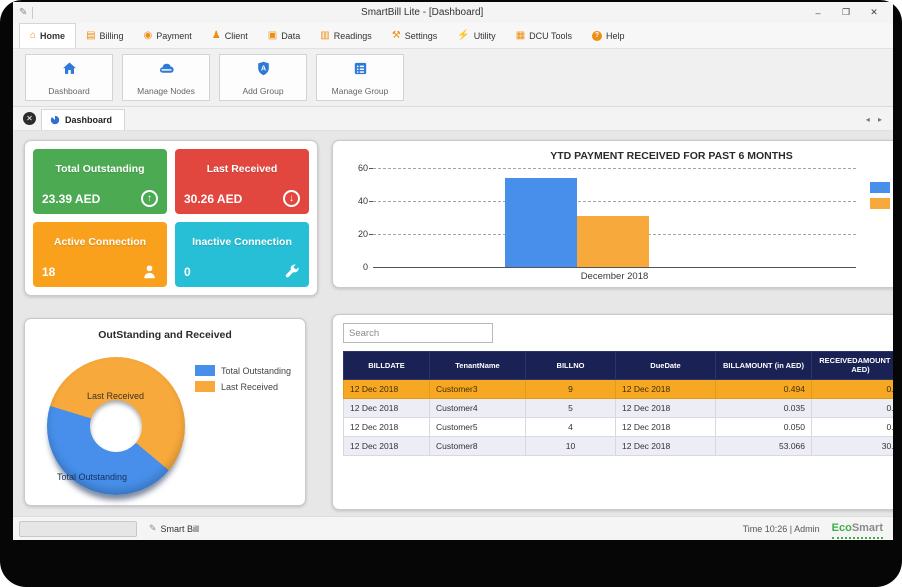  I want to click on title-bar: ✎ SmartBill Lite - [Dashboard] – ❐ ✕, so click(453, 12).